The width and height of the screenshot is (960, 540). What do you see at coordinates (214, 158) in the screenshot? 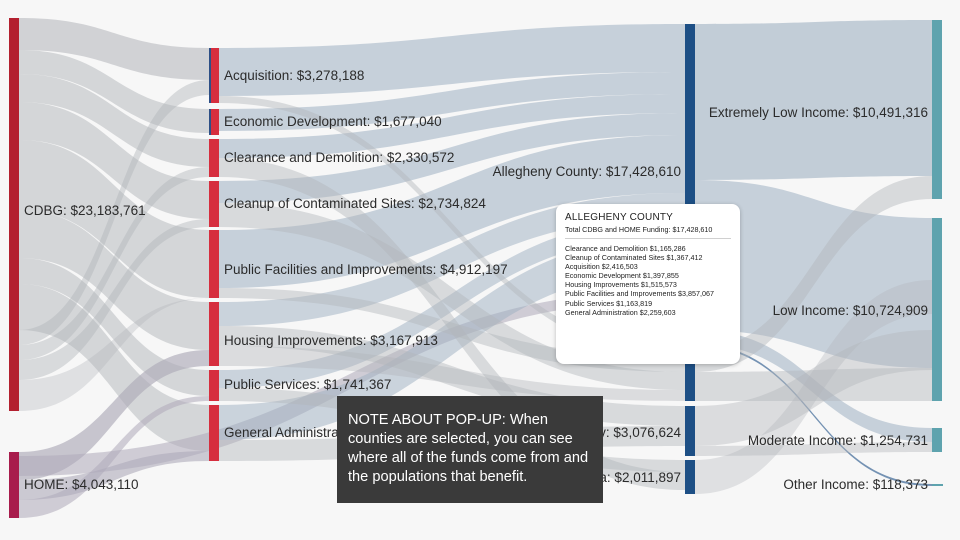
I see `sankey-node-clear` at bounding box center [214, 158].